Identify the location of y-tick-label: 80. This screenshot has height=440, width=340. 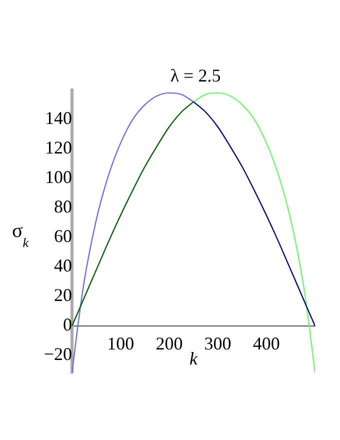
(63, 206).